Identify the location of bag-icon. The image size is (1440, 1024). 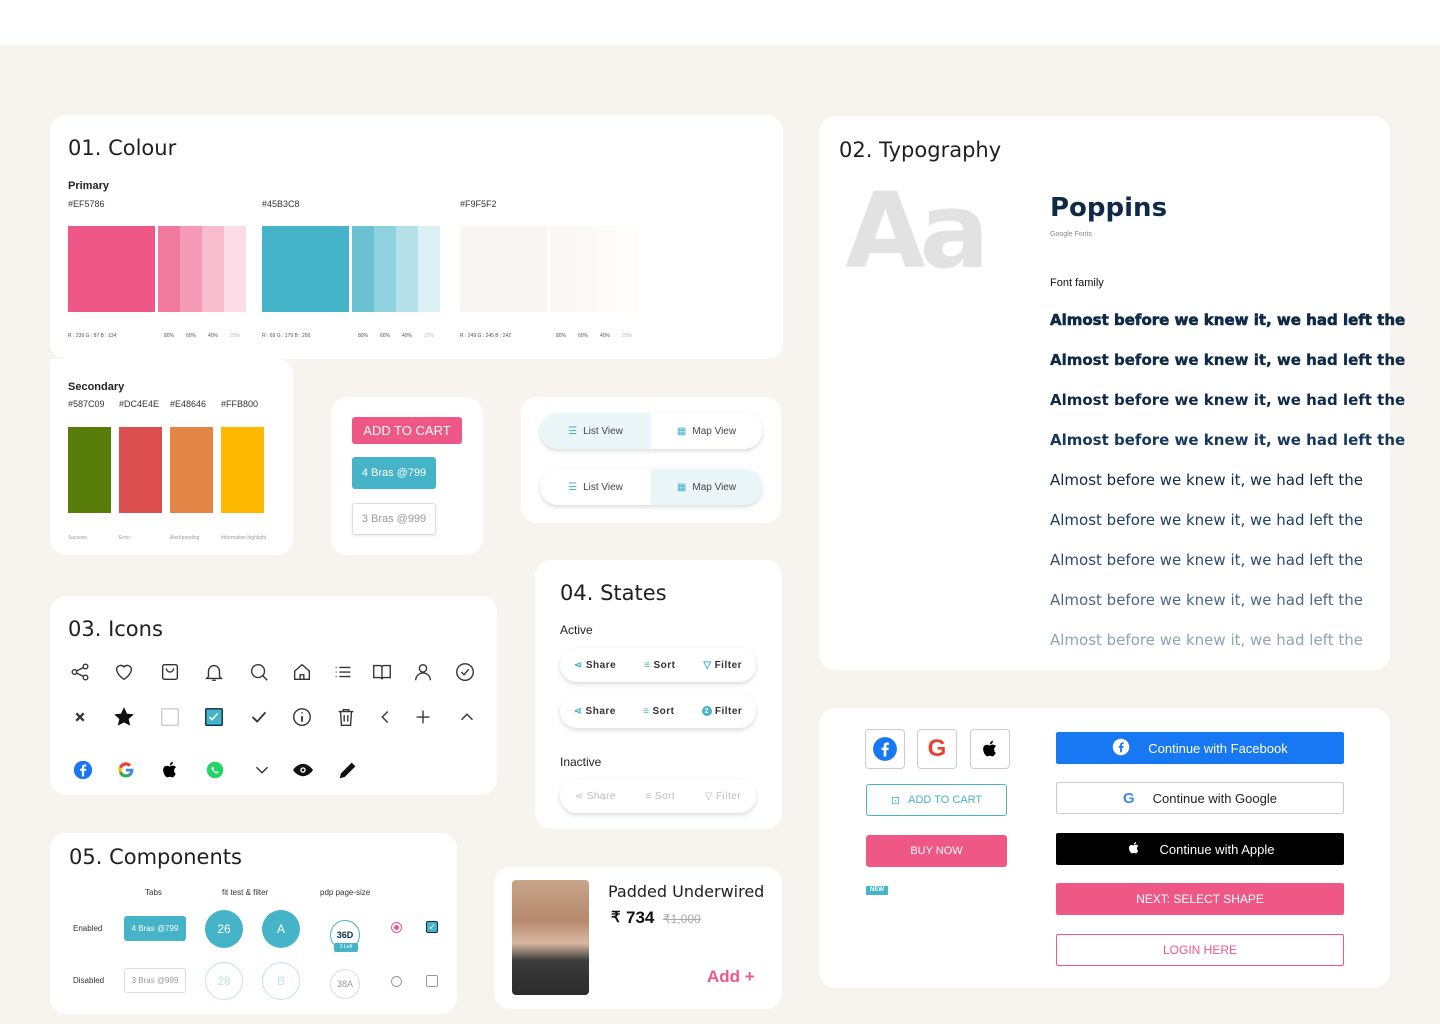
(170, 672).